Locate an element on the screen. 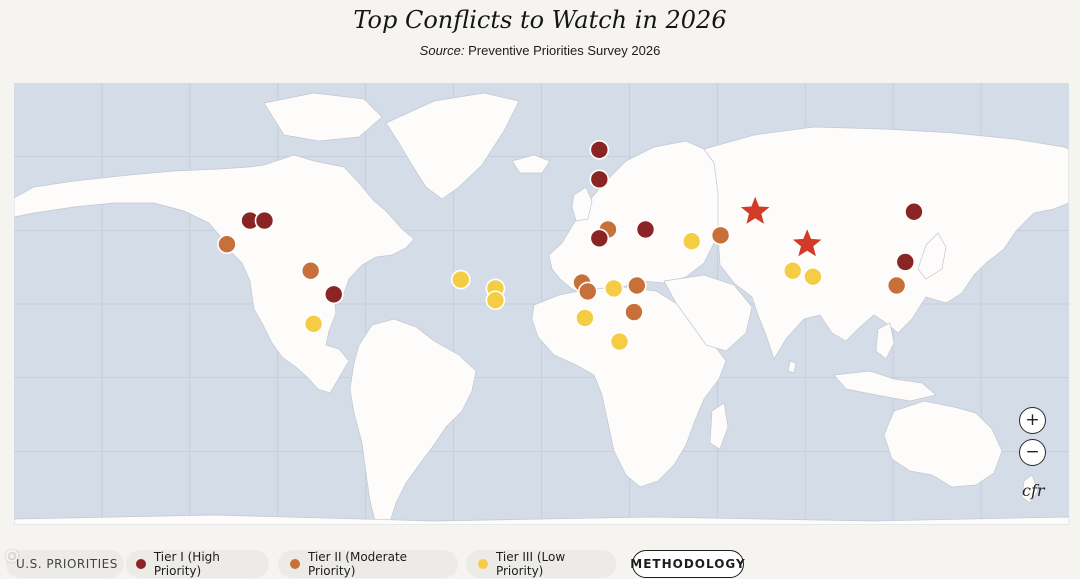  australia is located at coordinates (943, 444).